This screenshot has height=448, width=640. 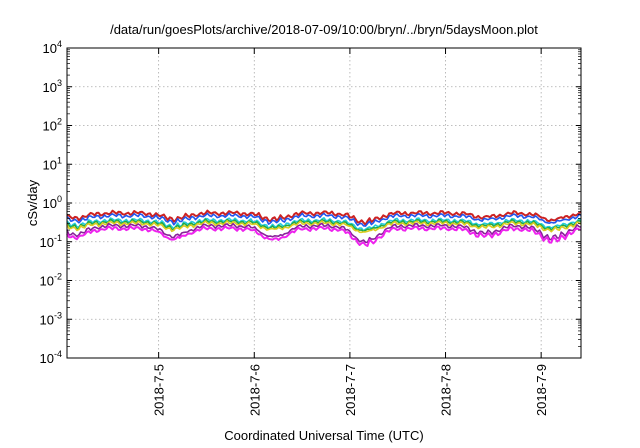 I want to click on y-tick-label: 10⁻¹, so click(x=51, y=241).